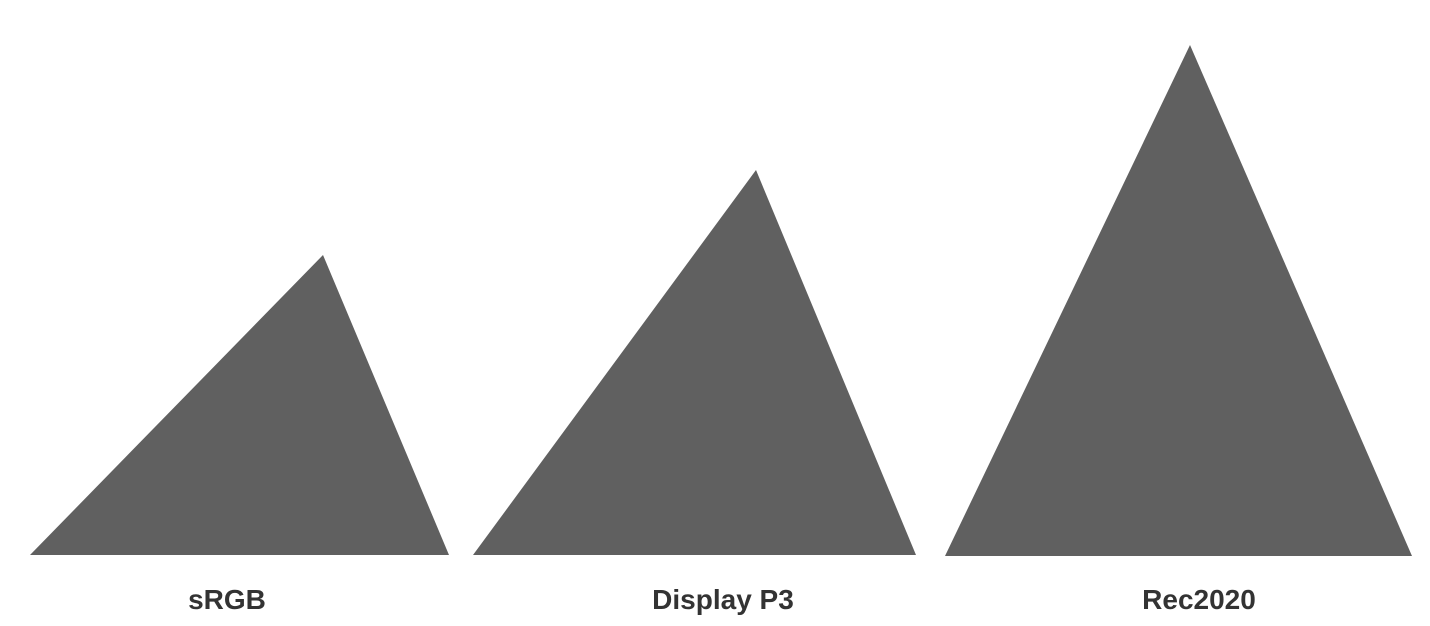 The image size is (1430, 626). What do you see at coordinates (1199, 599) in the screenshot?
I see `rec2020-label: Rec2020` at bounding box center [1199, 599].